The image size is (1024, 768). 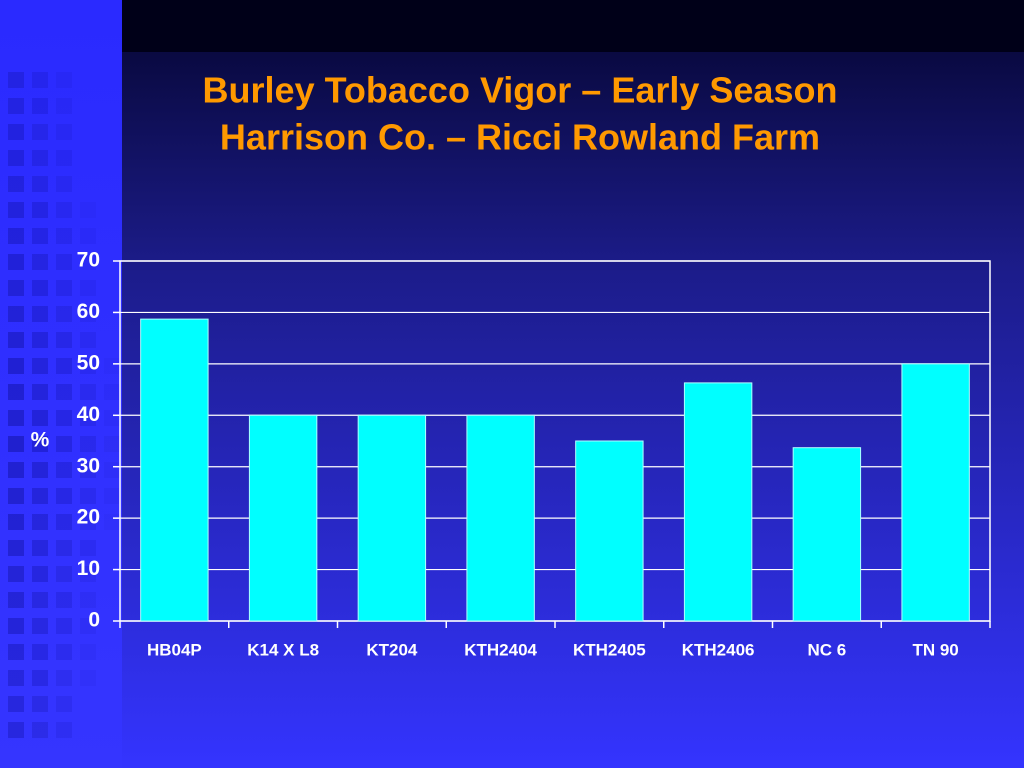 I want to click on y-tick-label: 40, so click(x=88, y=414).